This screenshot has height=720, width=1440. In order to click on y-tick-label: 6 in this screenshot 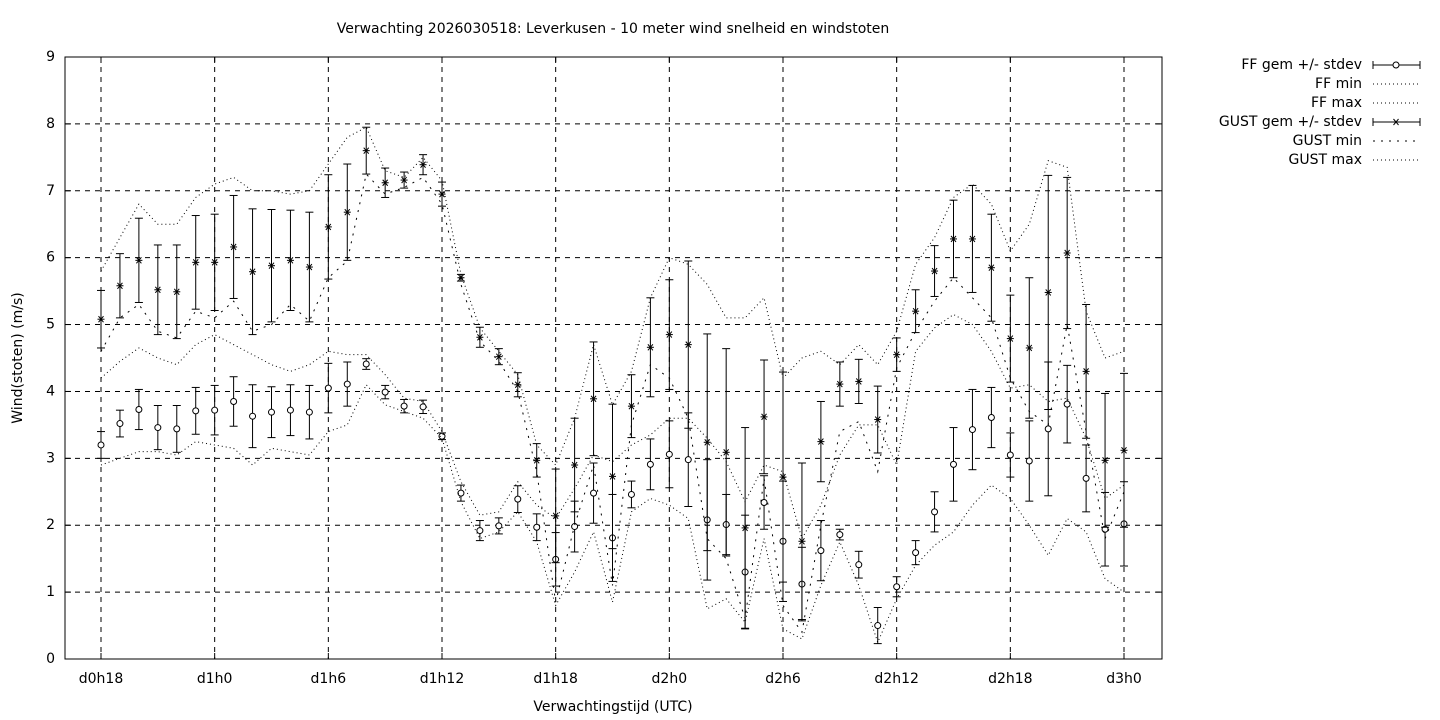, I will do `click(50, 258)`.